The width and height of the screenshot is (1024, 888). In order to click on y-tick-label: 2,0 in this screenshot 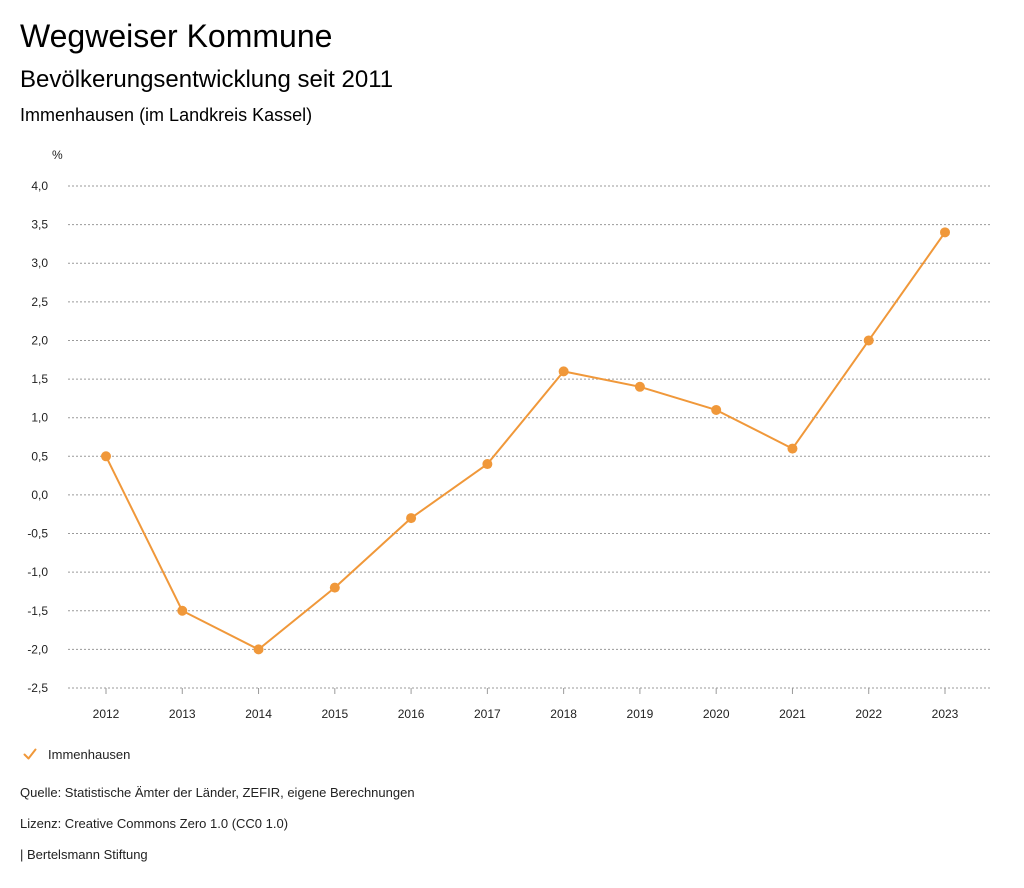, I will do `click(39, 340)`.